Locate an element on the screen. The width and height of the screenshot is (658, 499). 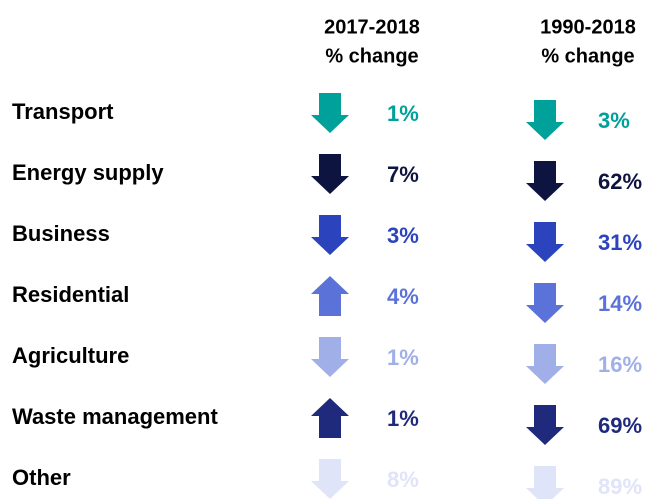
change-value: 16% is located at coordinates (620, 364).